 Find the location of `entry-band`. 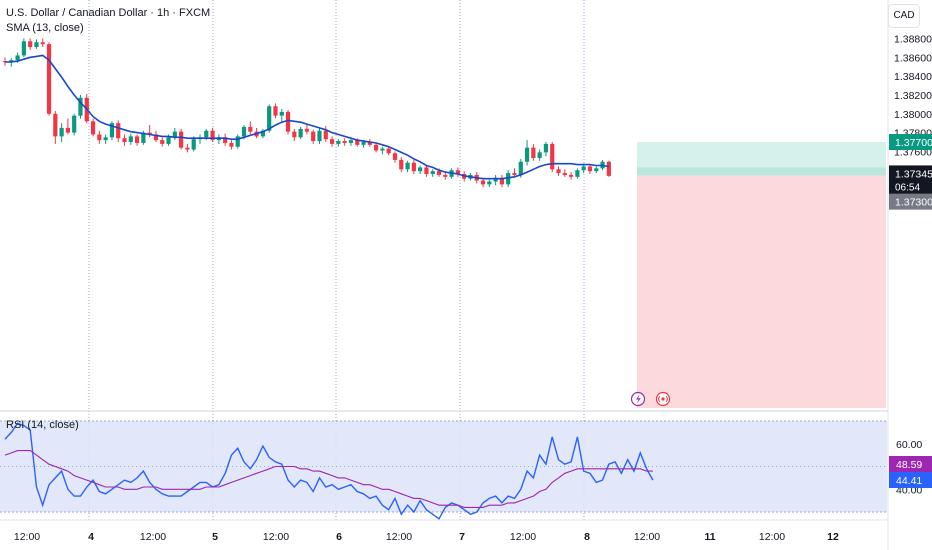

entry-band is located at coordinates (761, 171).